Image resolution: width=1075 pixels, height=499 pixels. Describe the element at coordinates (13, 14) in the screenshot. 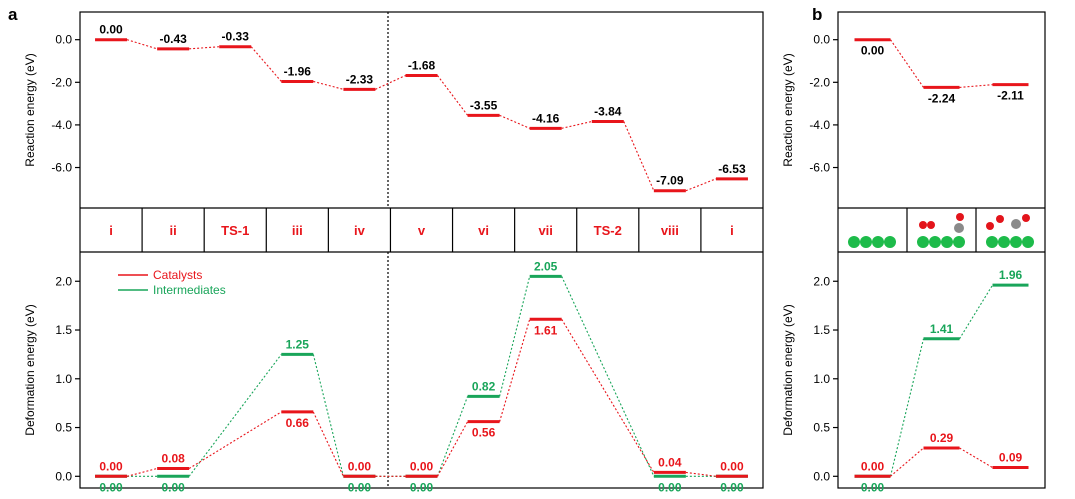

I see `panel-label-a: a` at that location.